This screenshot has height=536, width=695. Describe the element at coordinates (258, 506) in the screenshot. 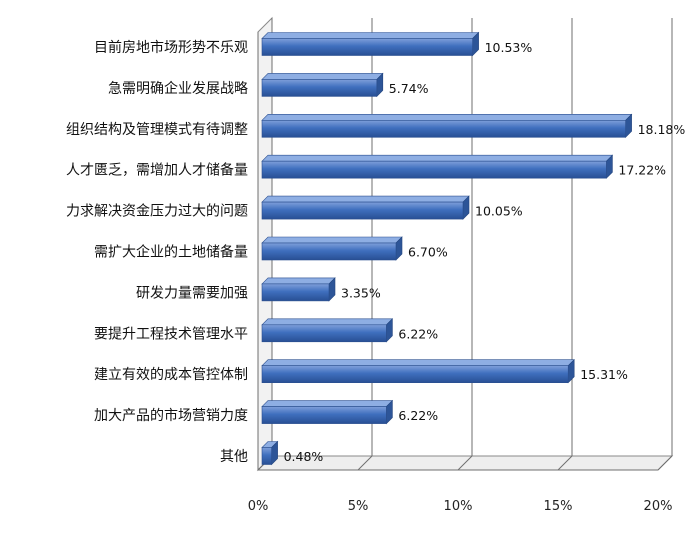

I see `x-tick-label: 0%` at that location.